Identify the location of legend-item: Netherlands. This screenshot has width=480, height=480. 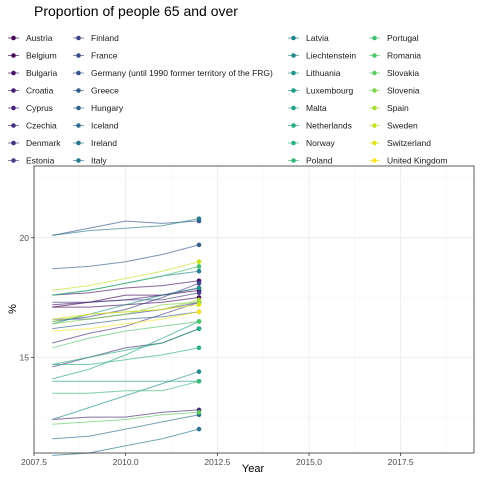
(320, 126).